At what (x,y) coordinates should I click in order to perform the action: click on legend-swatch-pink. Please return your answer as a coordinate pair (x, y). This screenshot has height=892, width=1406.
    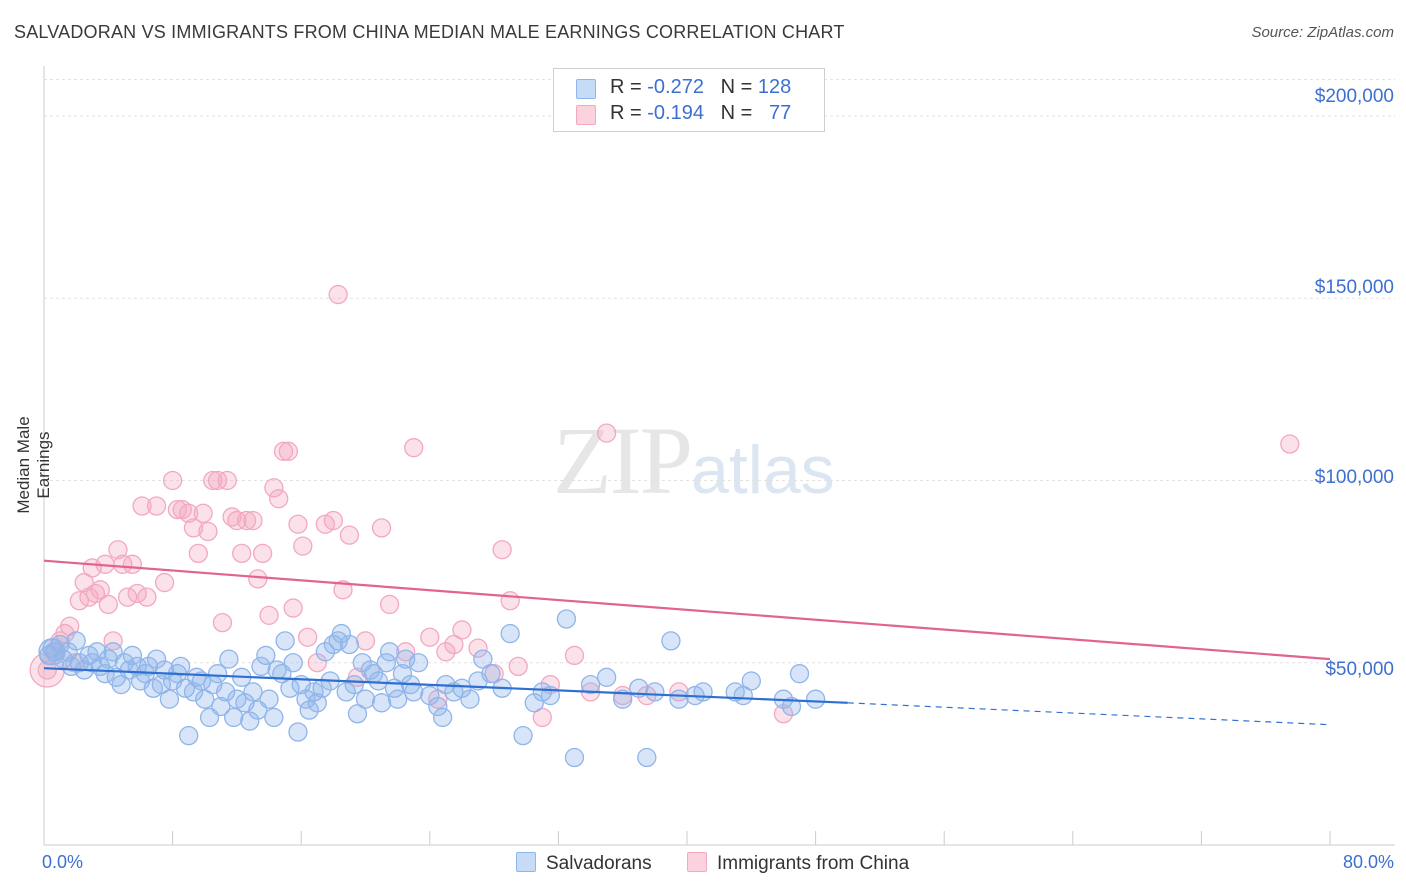
    Looking at the image, I should click on (586, 115).